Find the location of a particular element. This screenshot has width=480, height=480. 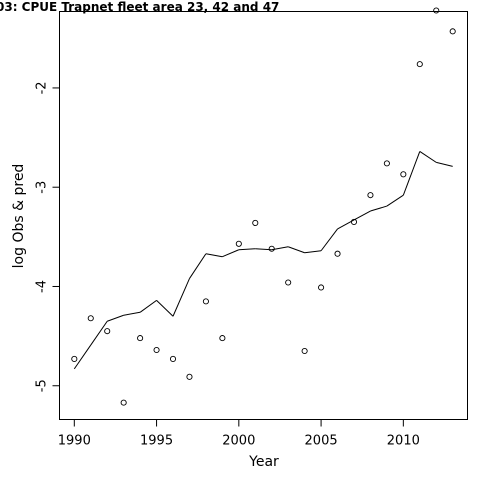

y-tick-label: -4 is located at coordinates (42, 286).